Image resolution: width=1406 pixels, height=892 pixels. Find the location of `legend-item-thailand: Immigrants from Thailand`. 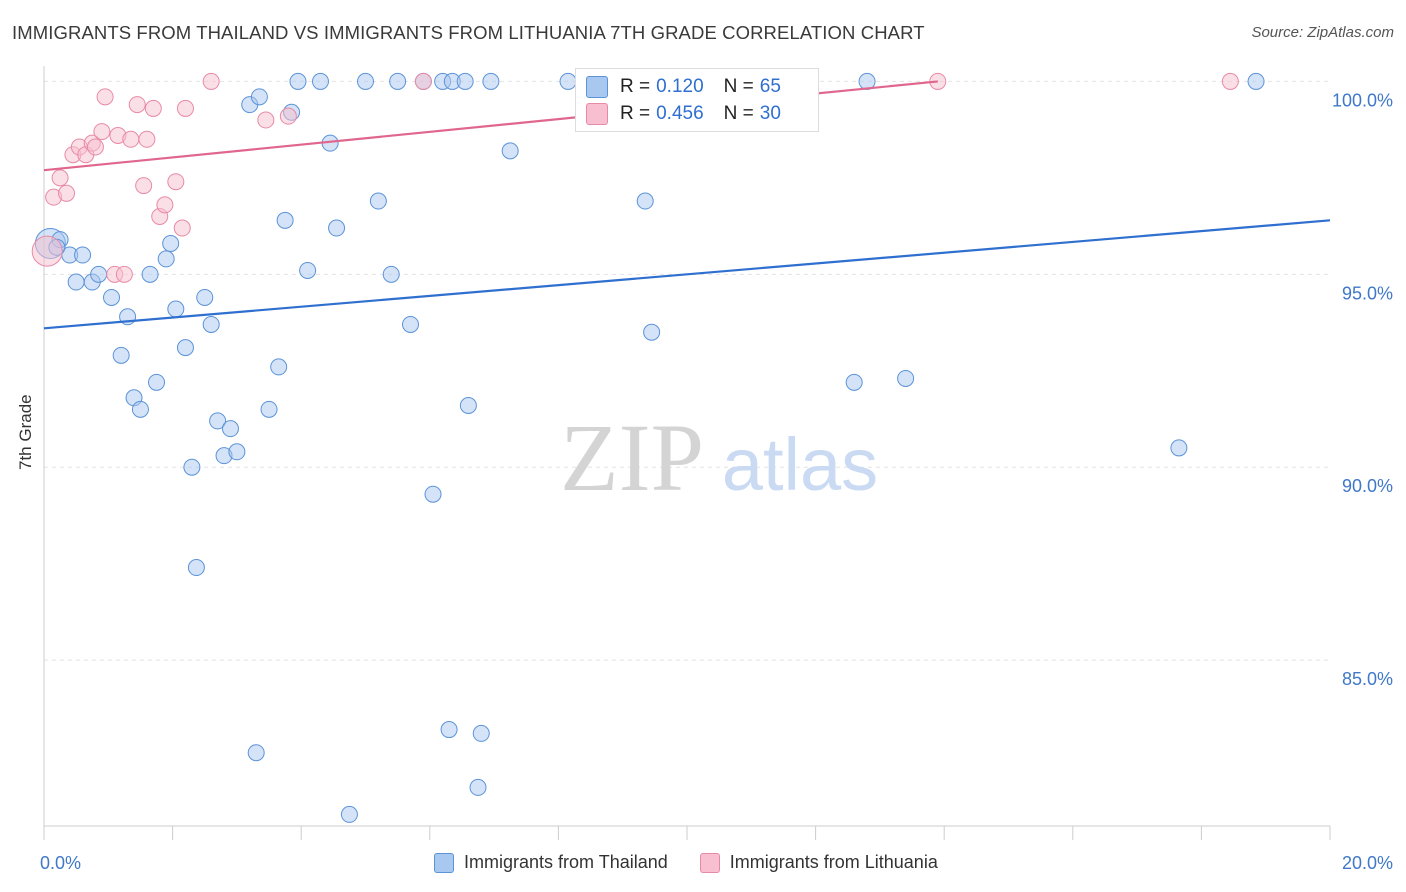

legend-item-thailand: Immigrants from Thailand is located at coordinates (551, 862).